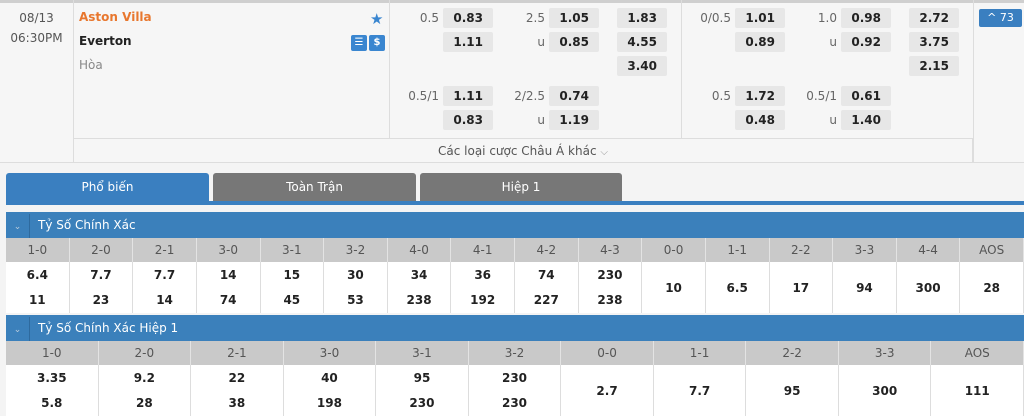 This screenshot has width=1024, height=416. I want to click on score-odds-cell: 6.5, so click(737, 287).